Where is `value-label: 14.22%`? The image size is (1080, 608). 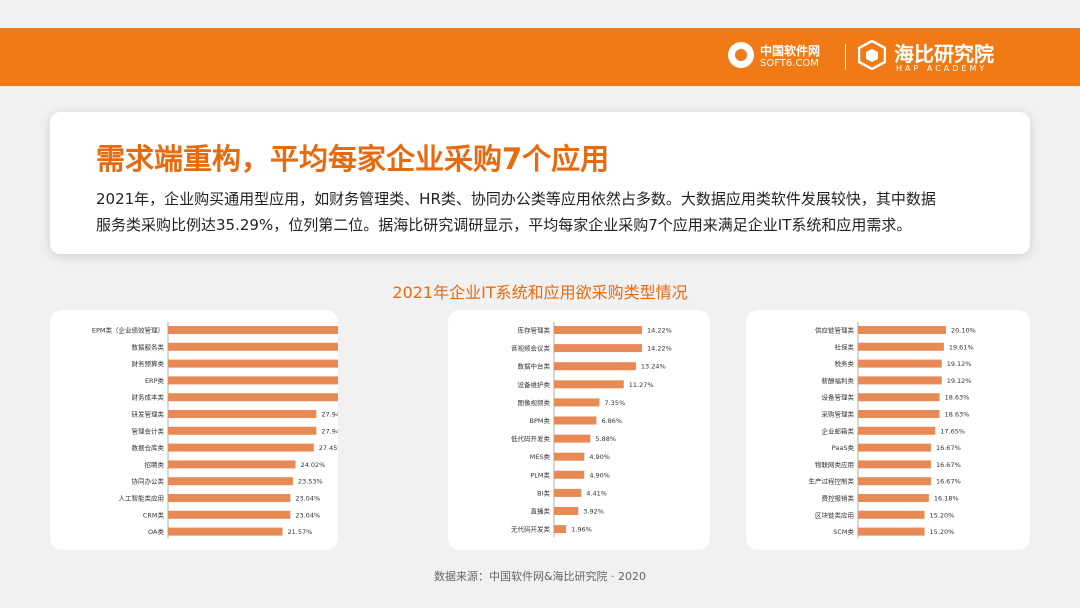 value-label: 14.22% is located at coordinates (659, 331).